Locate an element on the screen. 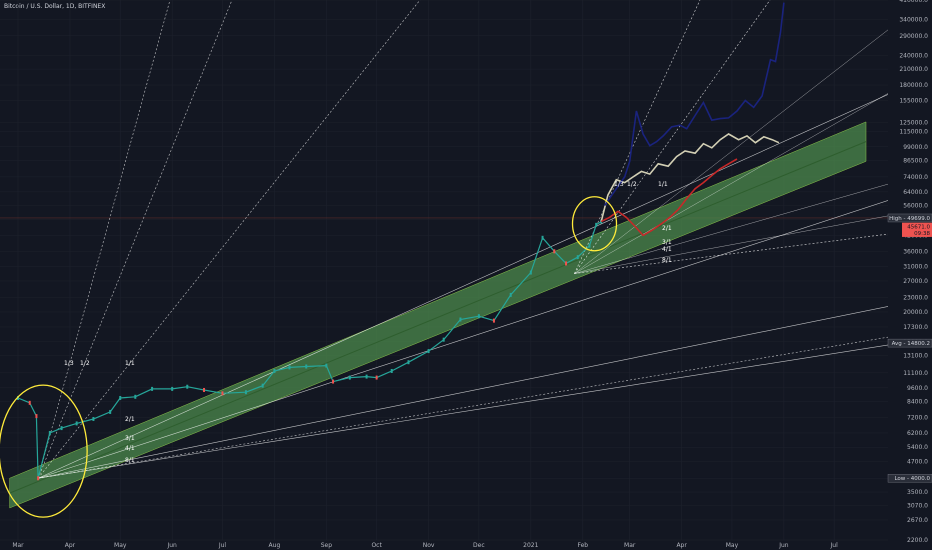  y-tick-label: 3500.0 is located at coordinates (917, 492).